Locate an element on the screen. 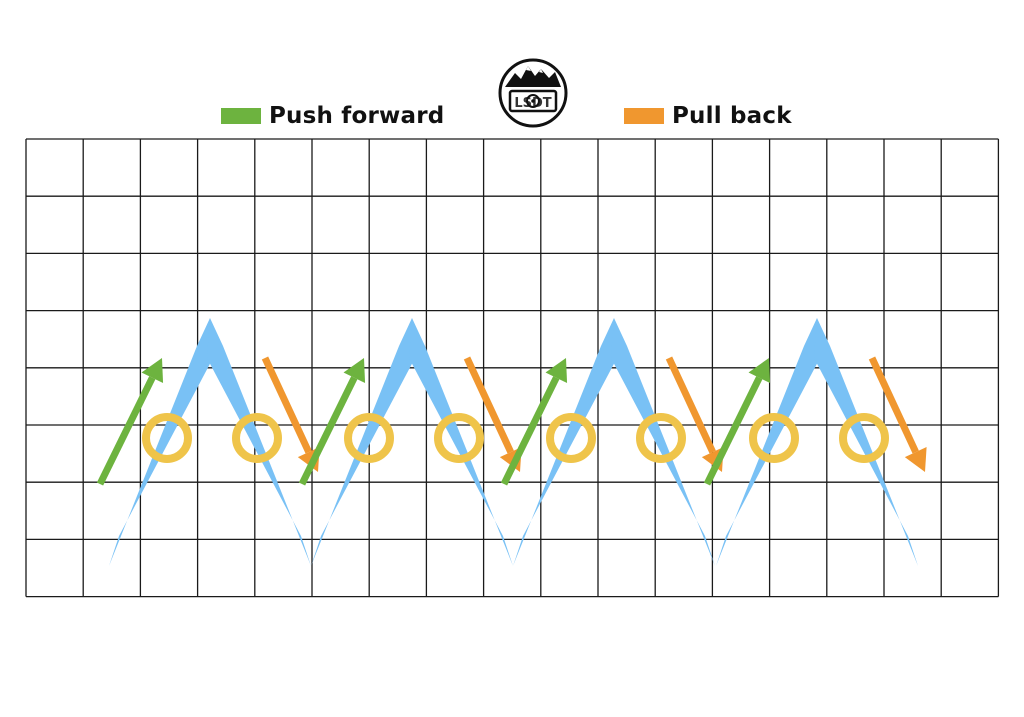 The height and width of the screenshot is (717, 1024). legend-pull-back: Pull back is located at coordinates (708, 116).